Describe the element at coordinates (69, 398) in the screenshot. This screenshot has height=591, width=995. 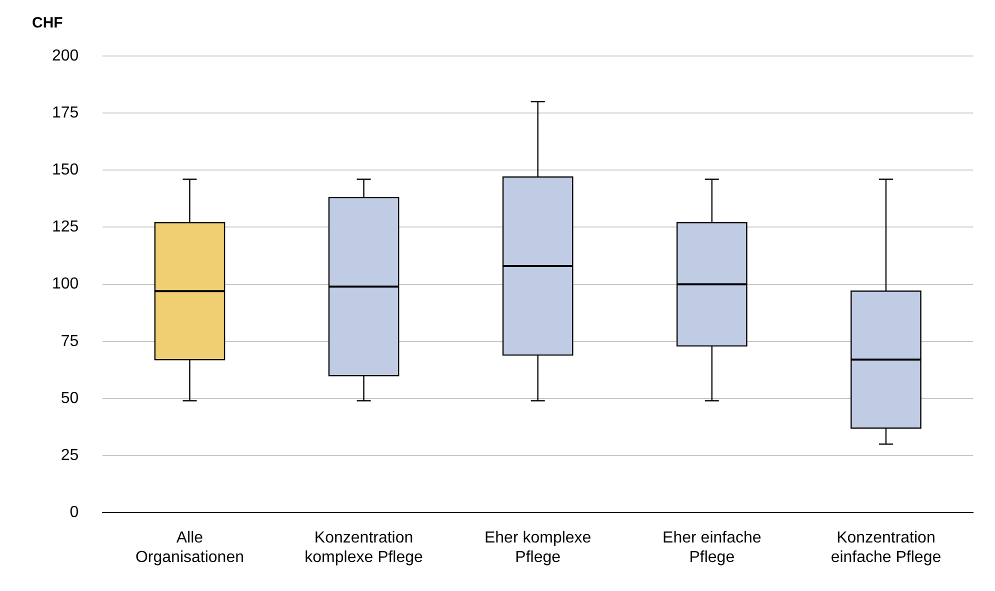
I see `y-tick-label: 50` at that location.